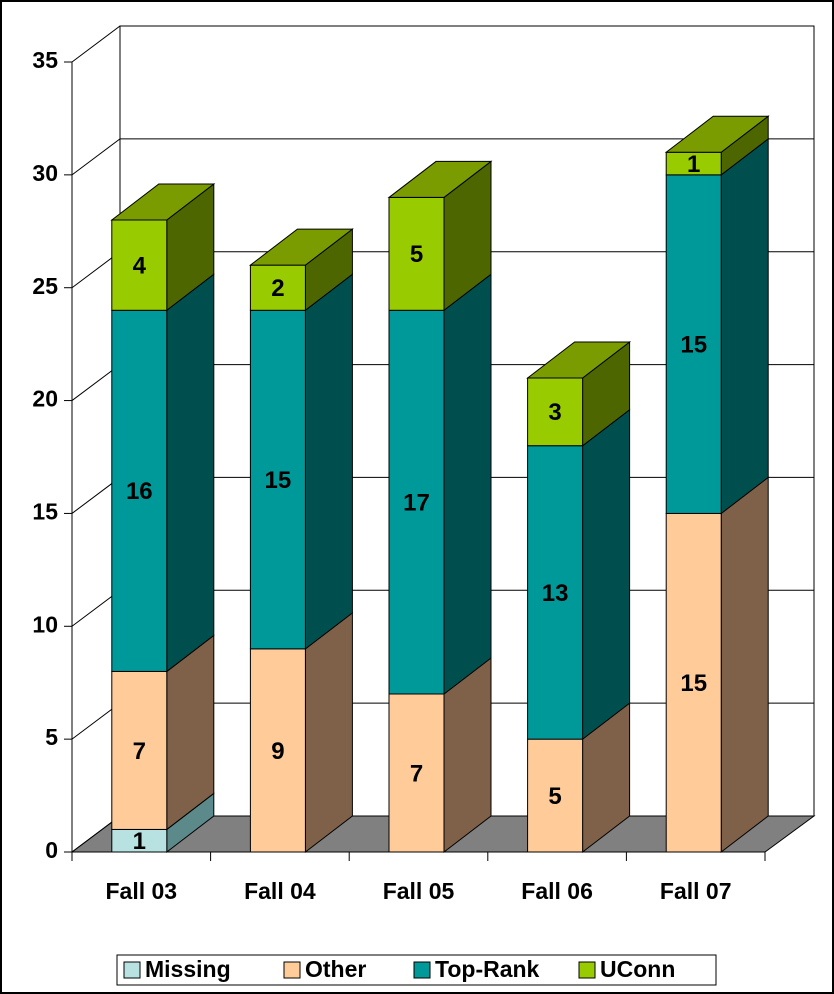  What do you see at coordinates (51, 850) in the screenshot?
I see `y-tick-label: 0` at bounding box center [51, 850].